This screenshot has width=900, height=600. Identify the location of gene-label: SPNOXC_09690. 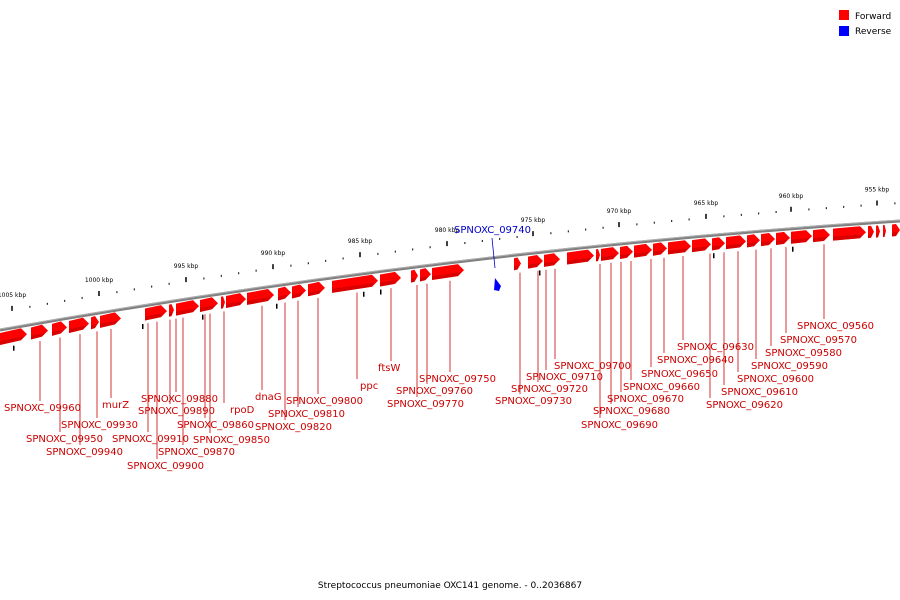
(619, 425).